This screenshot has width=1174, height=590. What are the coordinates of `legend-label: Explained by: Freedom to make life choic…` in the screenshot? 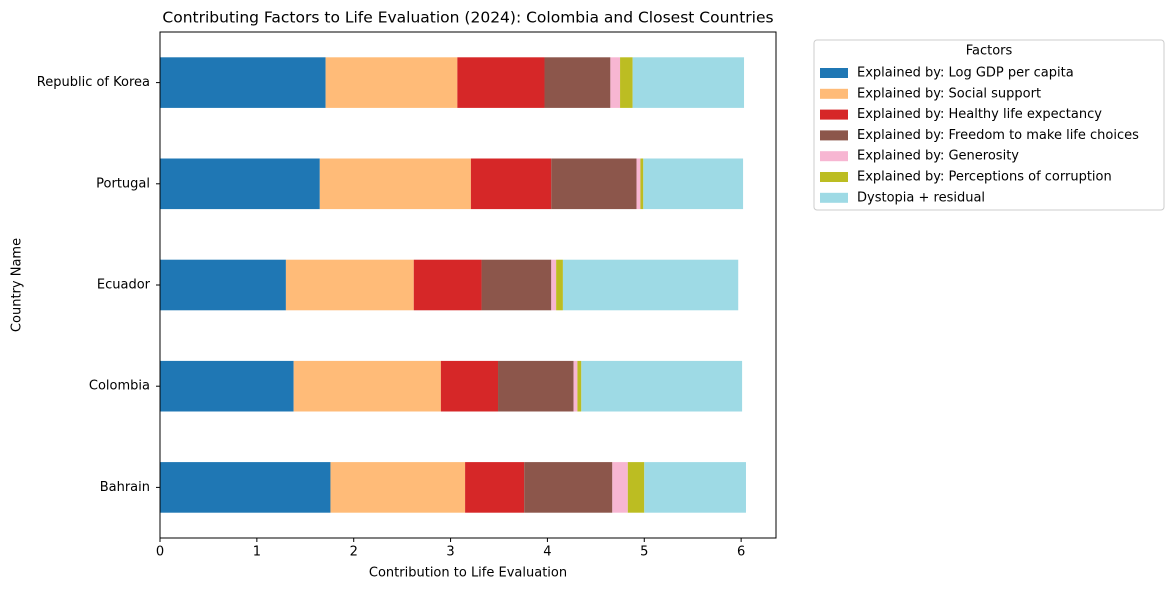 It's located at (998, 135).